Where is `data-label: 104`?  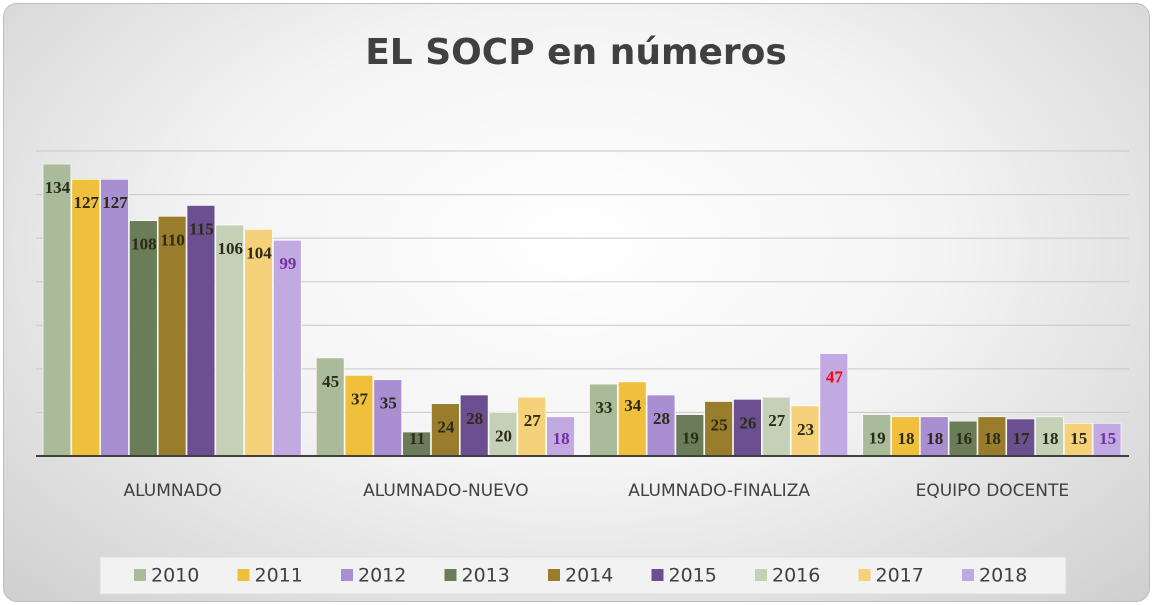
data-label: 104 is located at coordinates (259, 252).